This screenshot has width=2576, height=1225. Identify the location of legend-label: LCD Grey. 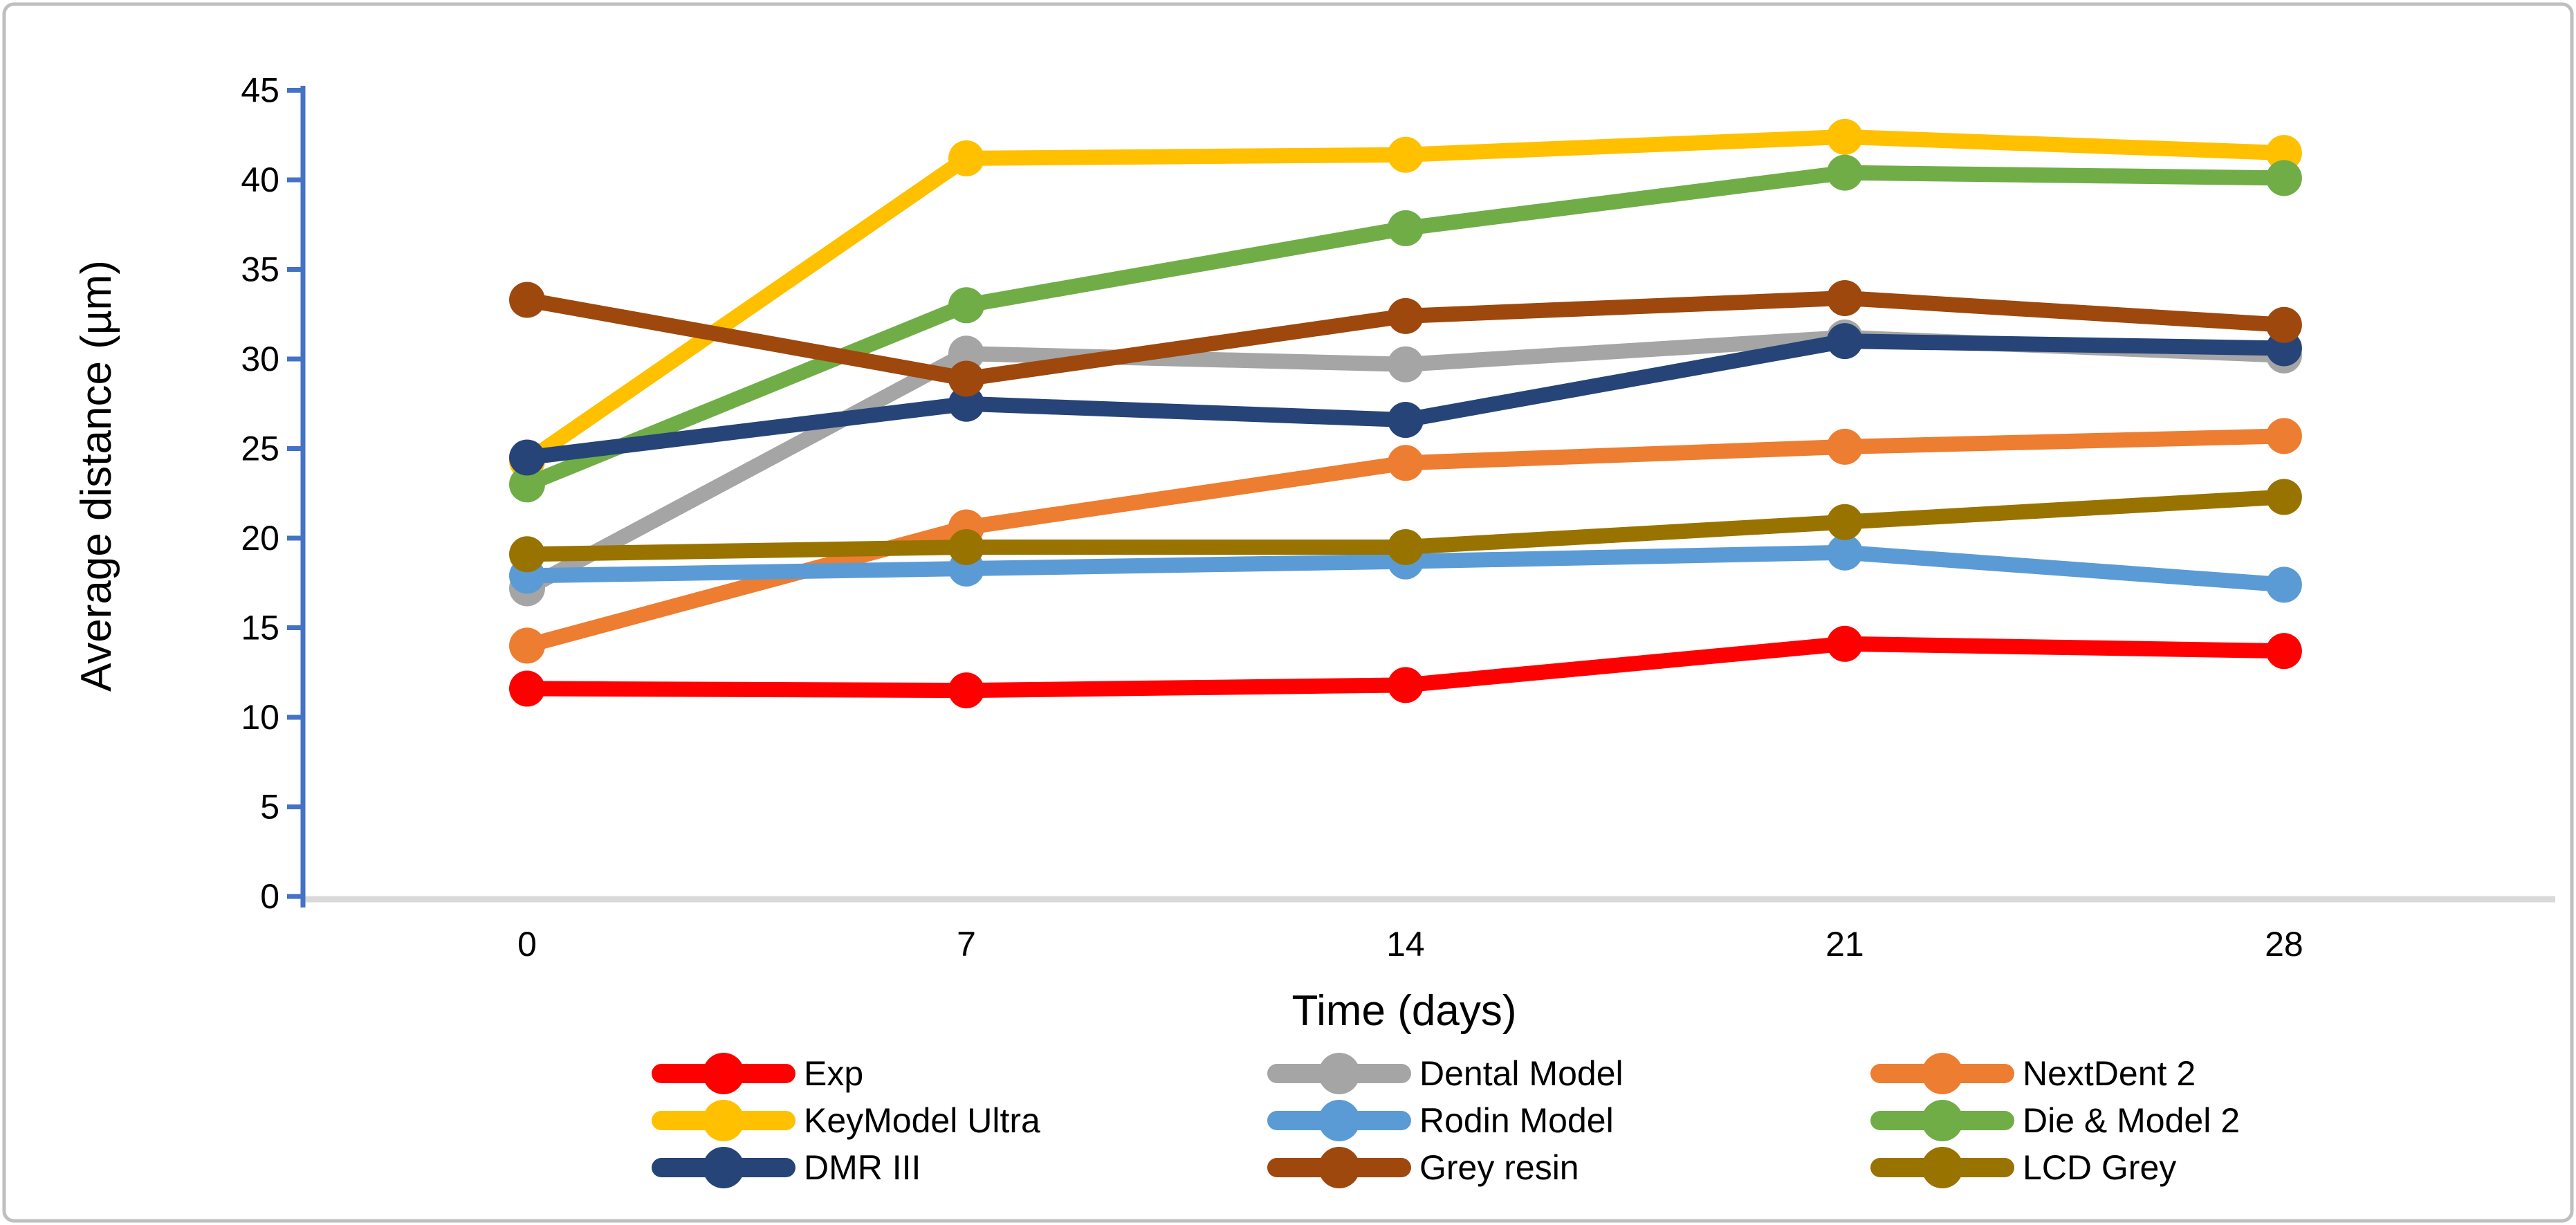
(2099, 1167).